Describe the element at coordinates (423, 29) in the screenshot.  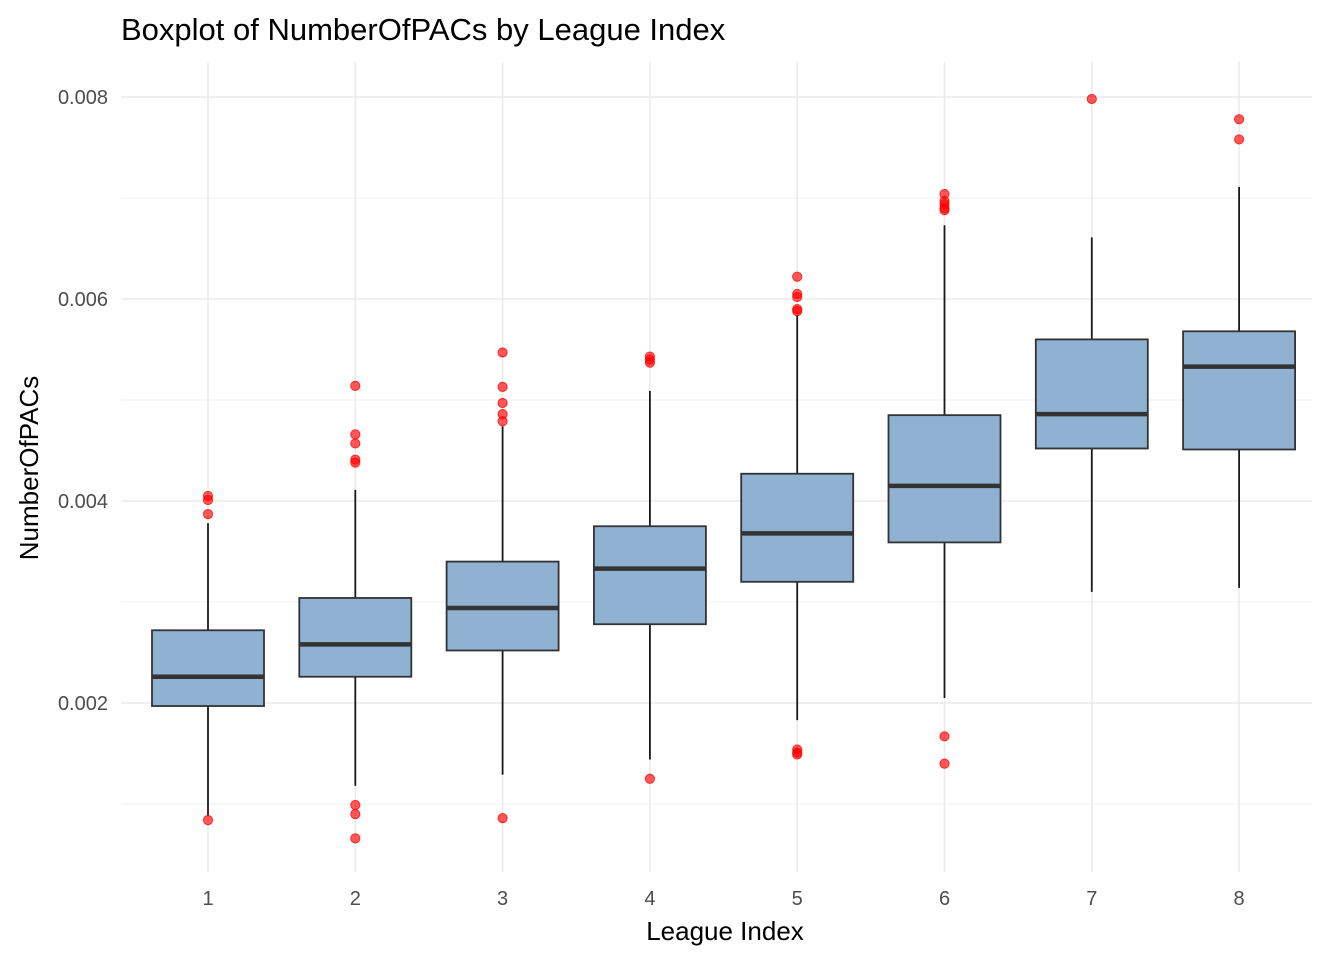
I see `chart-title: Boxplot of NumberOfPACs by League Index` at that location.